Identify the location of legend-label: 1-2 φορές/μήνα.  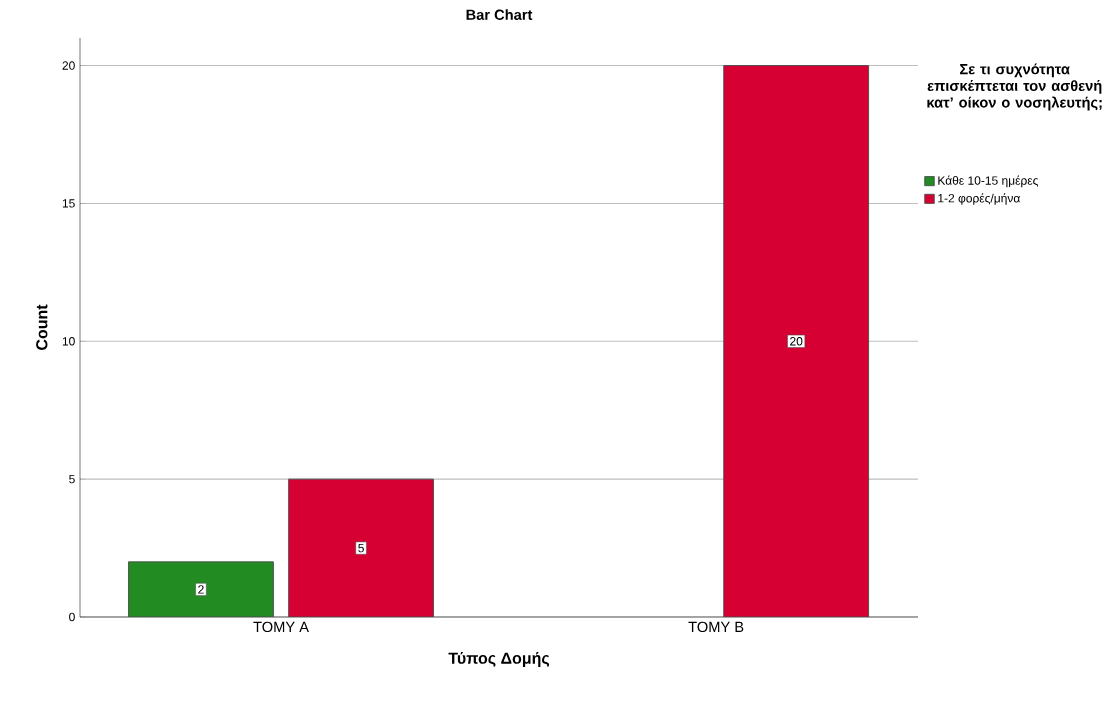
(979, 199).